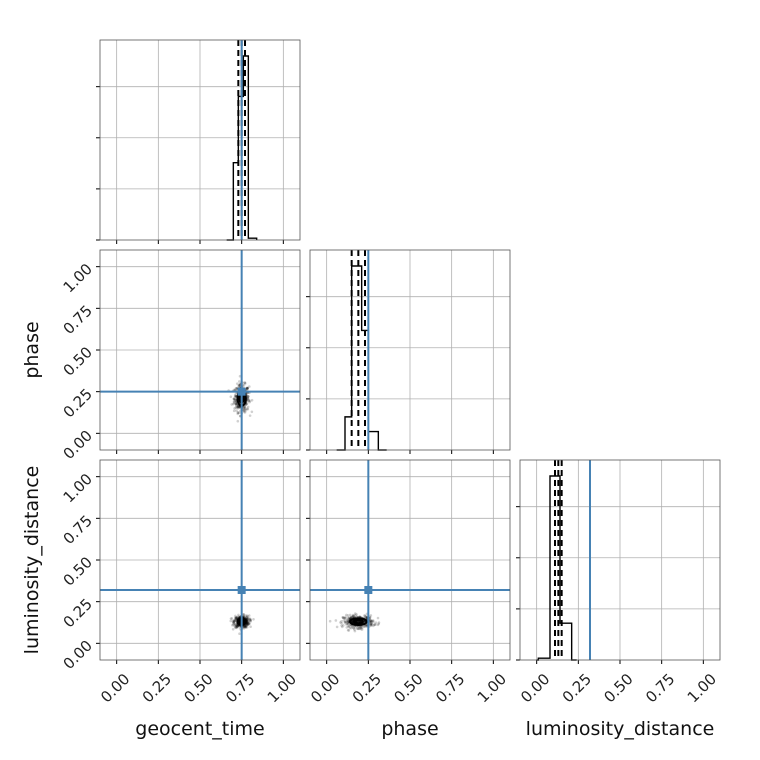 This screenshot has height=760, width=760. I want to click on grid, so click(200, 140).